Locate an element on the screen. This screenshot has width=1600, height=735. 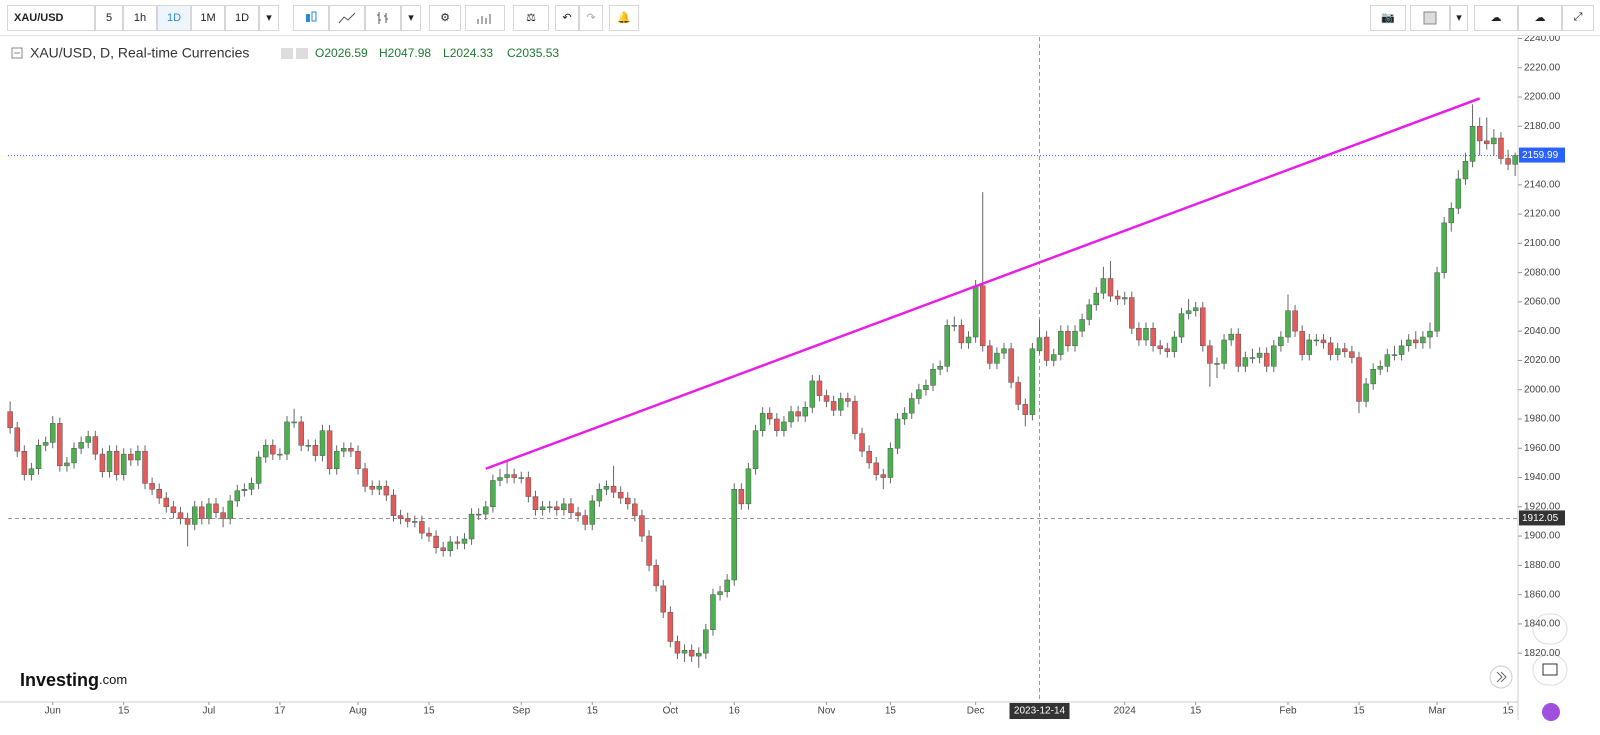
interval-button: 1h is located at coordinates (140, 17).